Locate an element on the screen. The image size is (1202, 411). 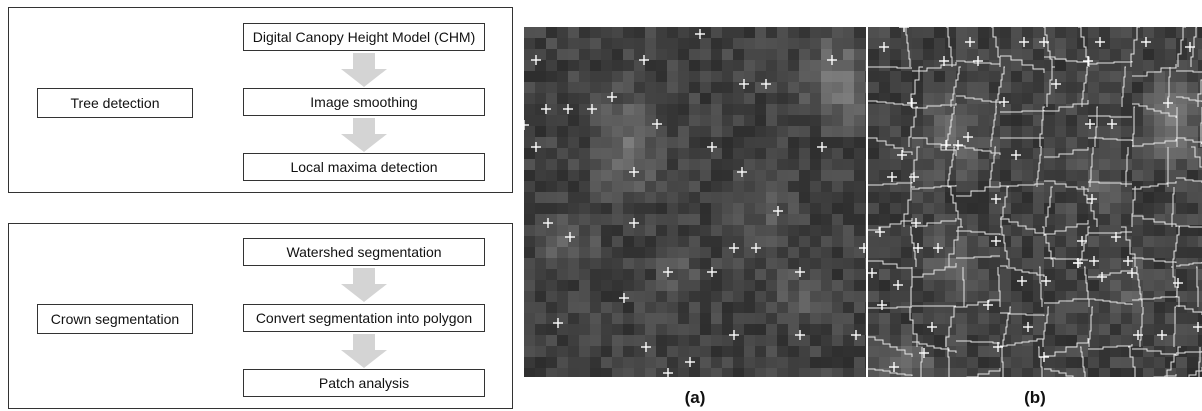
convert-polygon-step: Convert segmentation into polygon is located at coordinates (364, 318).